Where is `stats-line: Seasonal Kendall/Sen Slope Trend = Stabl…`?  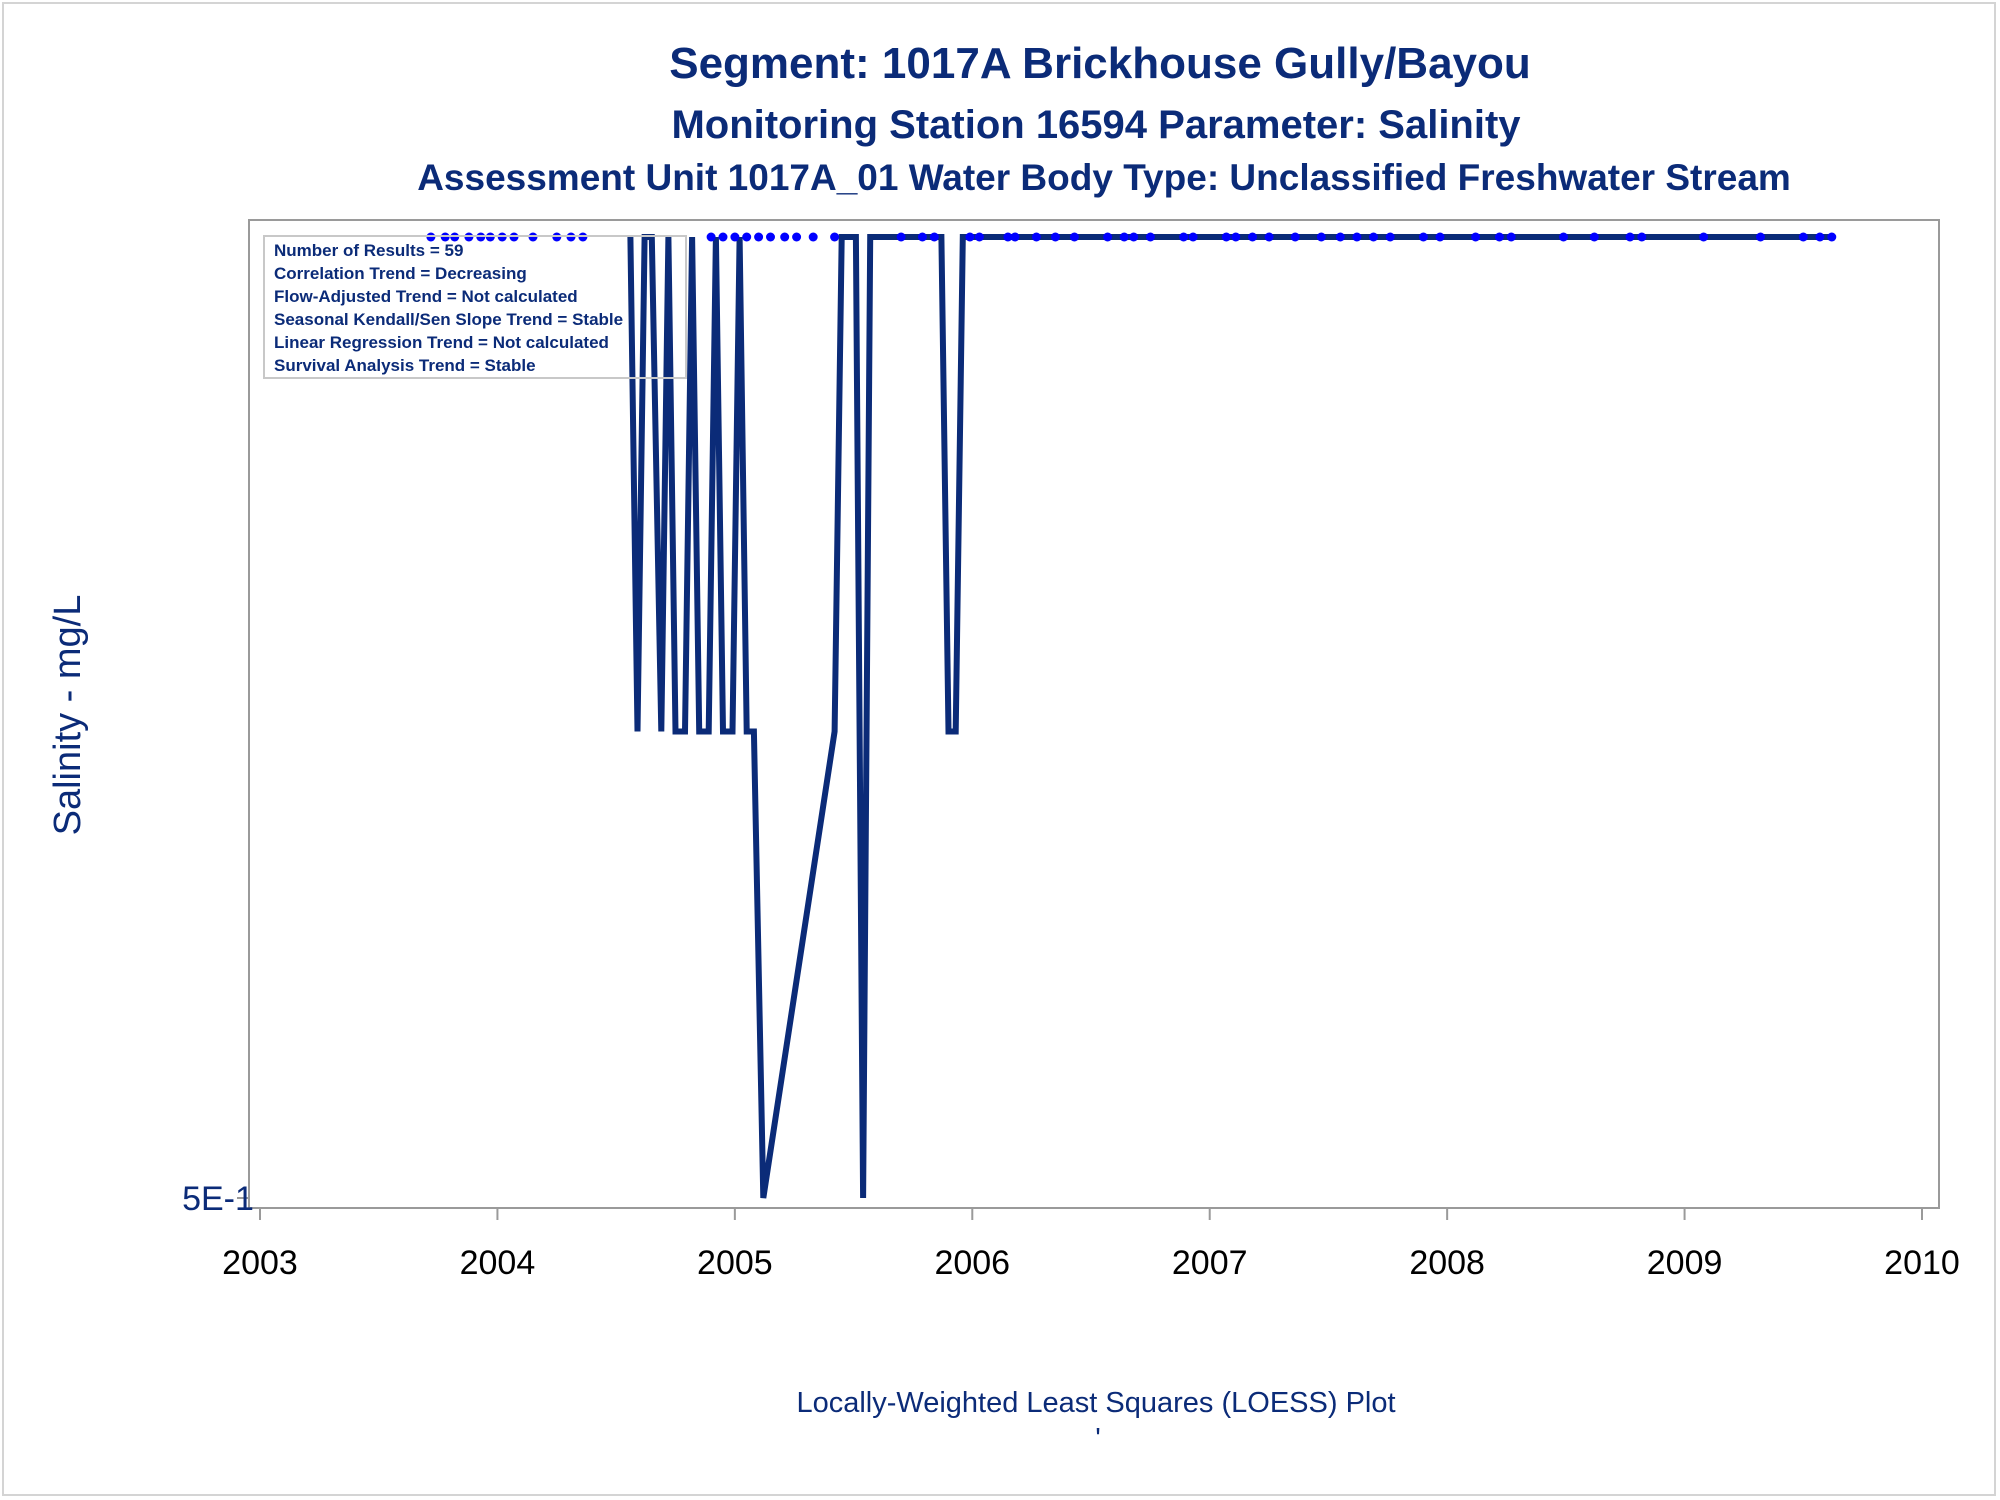 stats-line: Seasonal Kendall/Sen Slope Trend = Stabl… is located at coordinates (448, 319).